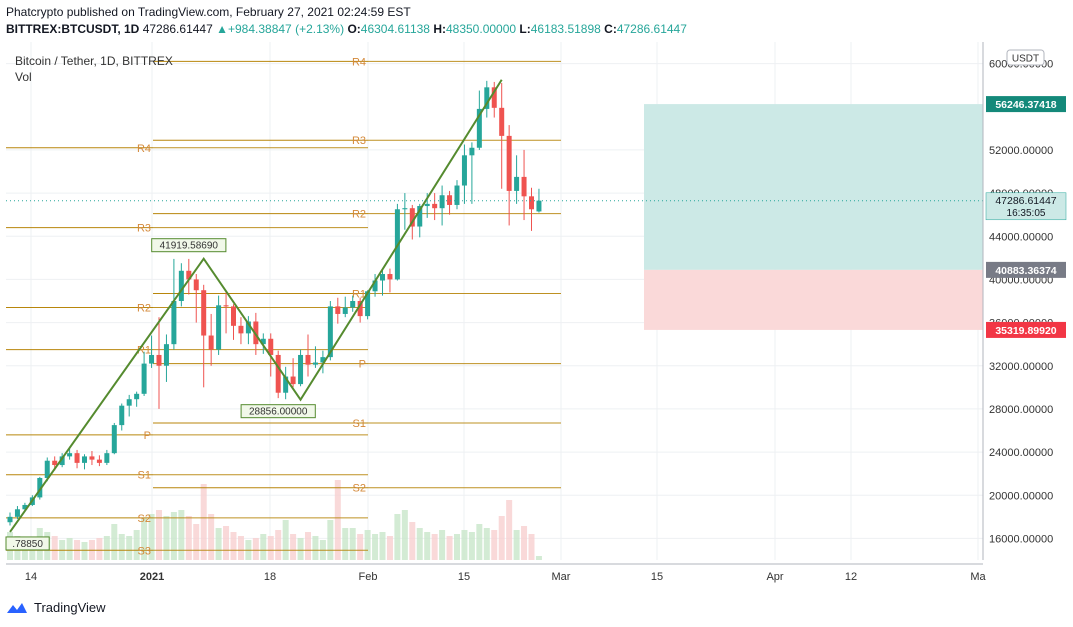 This screenshot has width=1073, height=627. I want to click on current-price-label: 47286.61447, so click(1025, 201).